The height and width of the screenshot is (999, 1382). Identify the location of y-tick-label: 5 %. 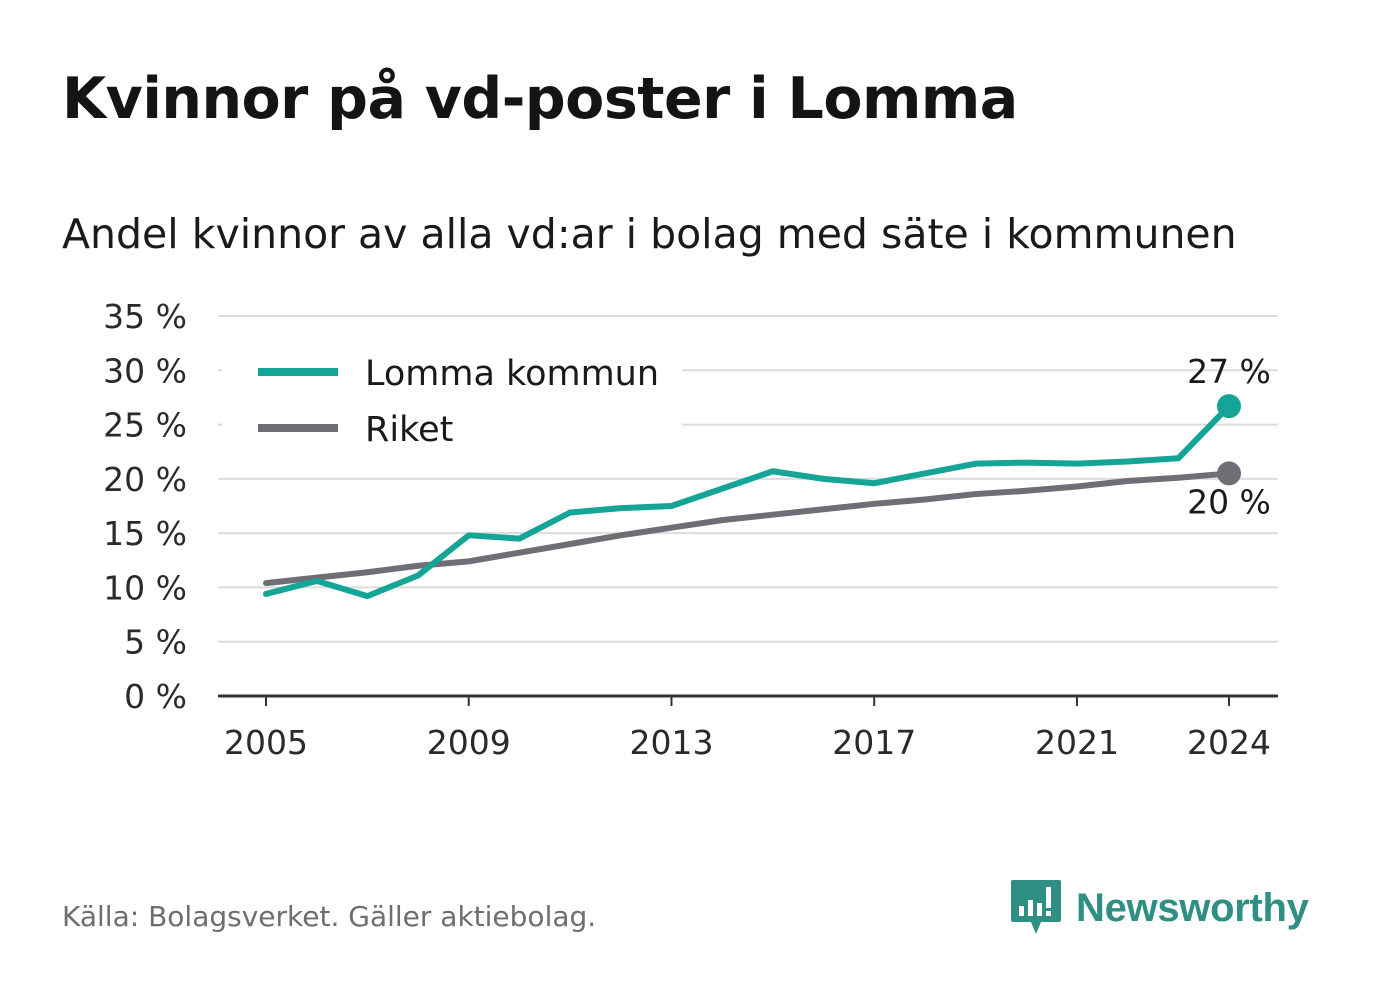
(155, 642).